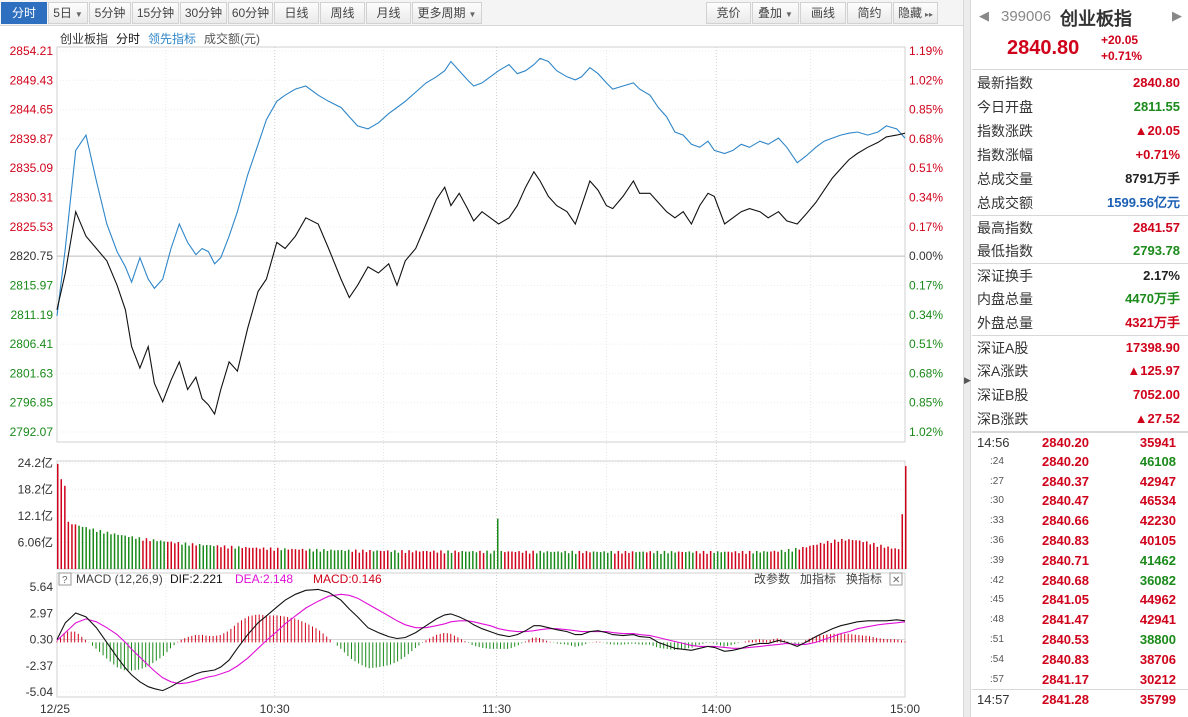  What do you see at coordinates (926, 139) in the screenshot?
I see `pct-tick-label: 0.68%` at bounding box center [926, 139].